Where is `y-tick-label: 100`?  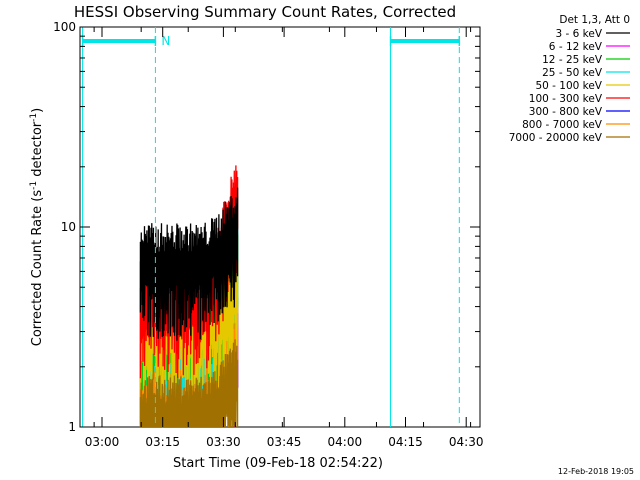
y-tick-label: 100 is located at coordinates (64, 27).